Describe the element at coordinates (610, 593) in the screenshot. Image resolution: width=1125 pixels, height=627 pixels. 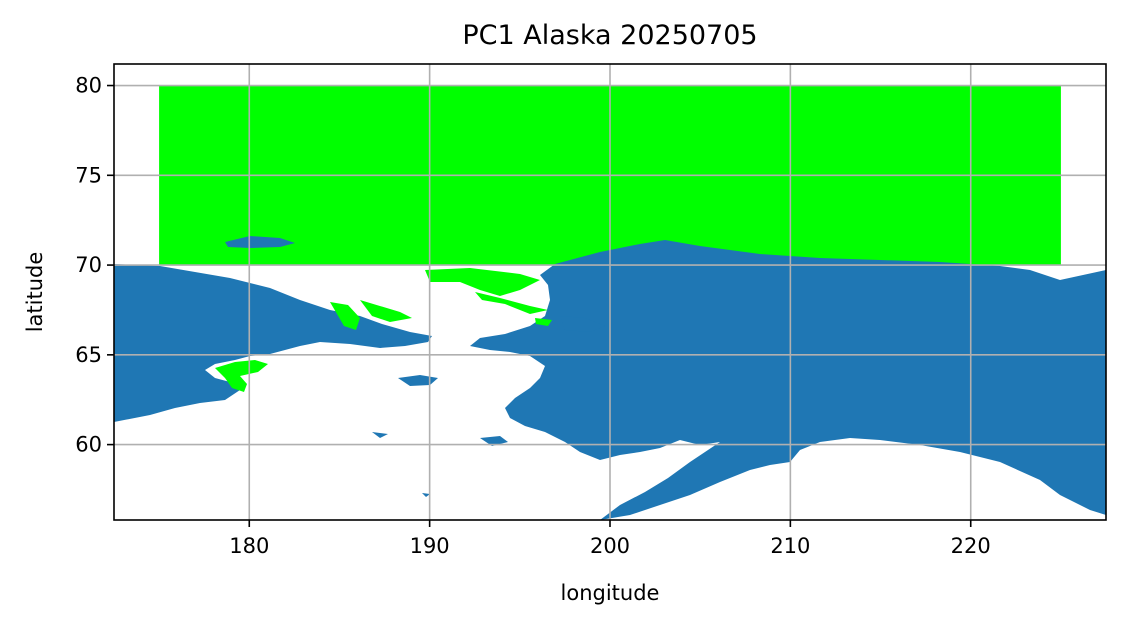
I see `x-axis-label: longitude` at that location.